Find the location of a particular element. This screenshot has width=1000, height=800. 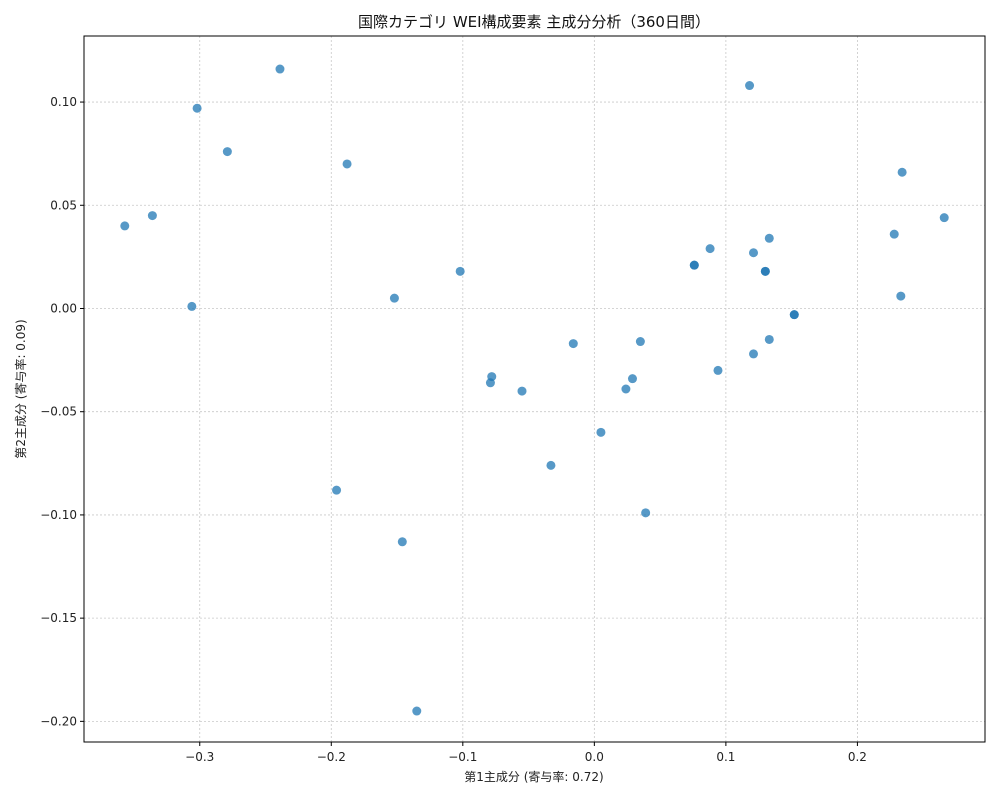

y-tick-label: −0.15 is located at coordinates (58, 618).